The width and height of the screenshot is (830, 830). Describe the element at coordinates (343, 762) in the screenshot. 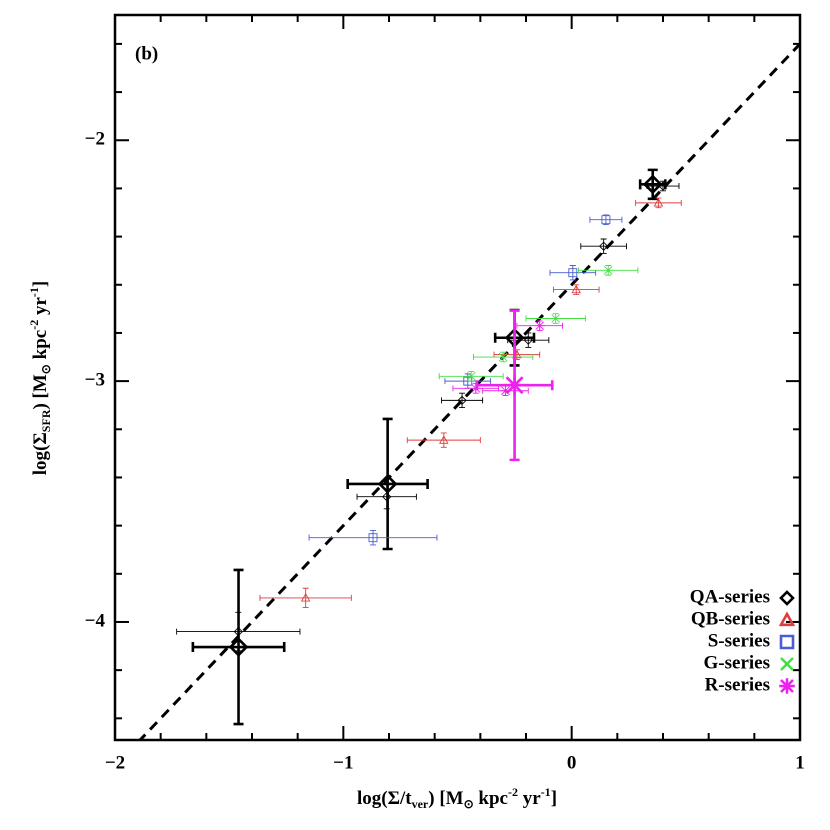

I see `x-tick-label: −1` at that location.